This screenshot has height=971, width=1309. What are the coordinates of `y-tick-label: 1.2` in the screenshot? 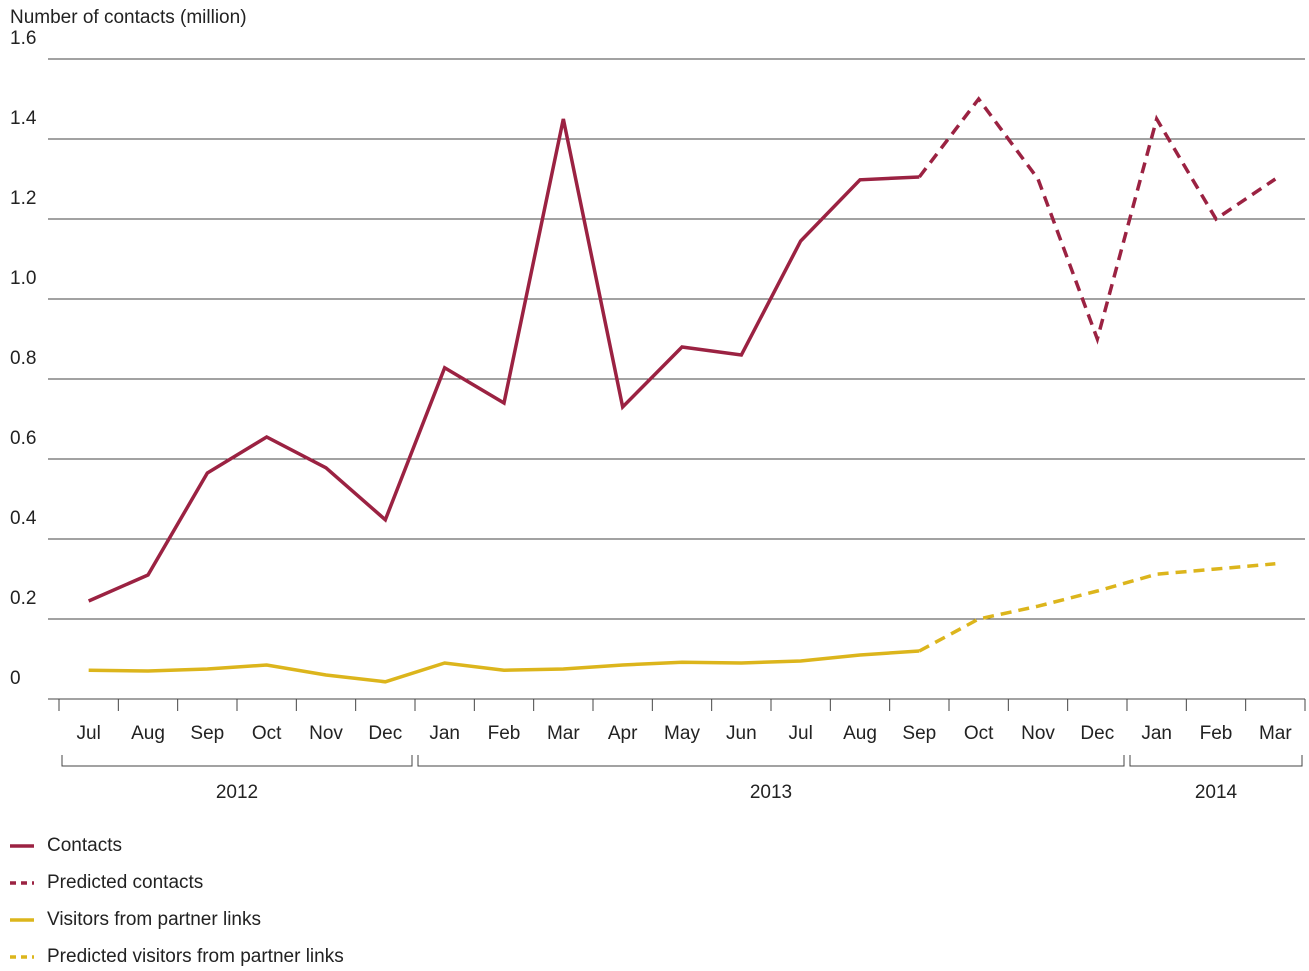 It's located at (23, 198).